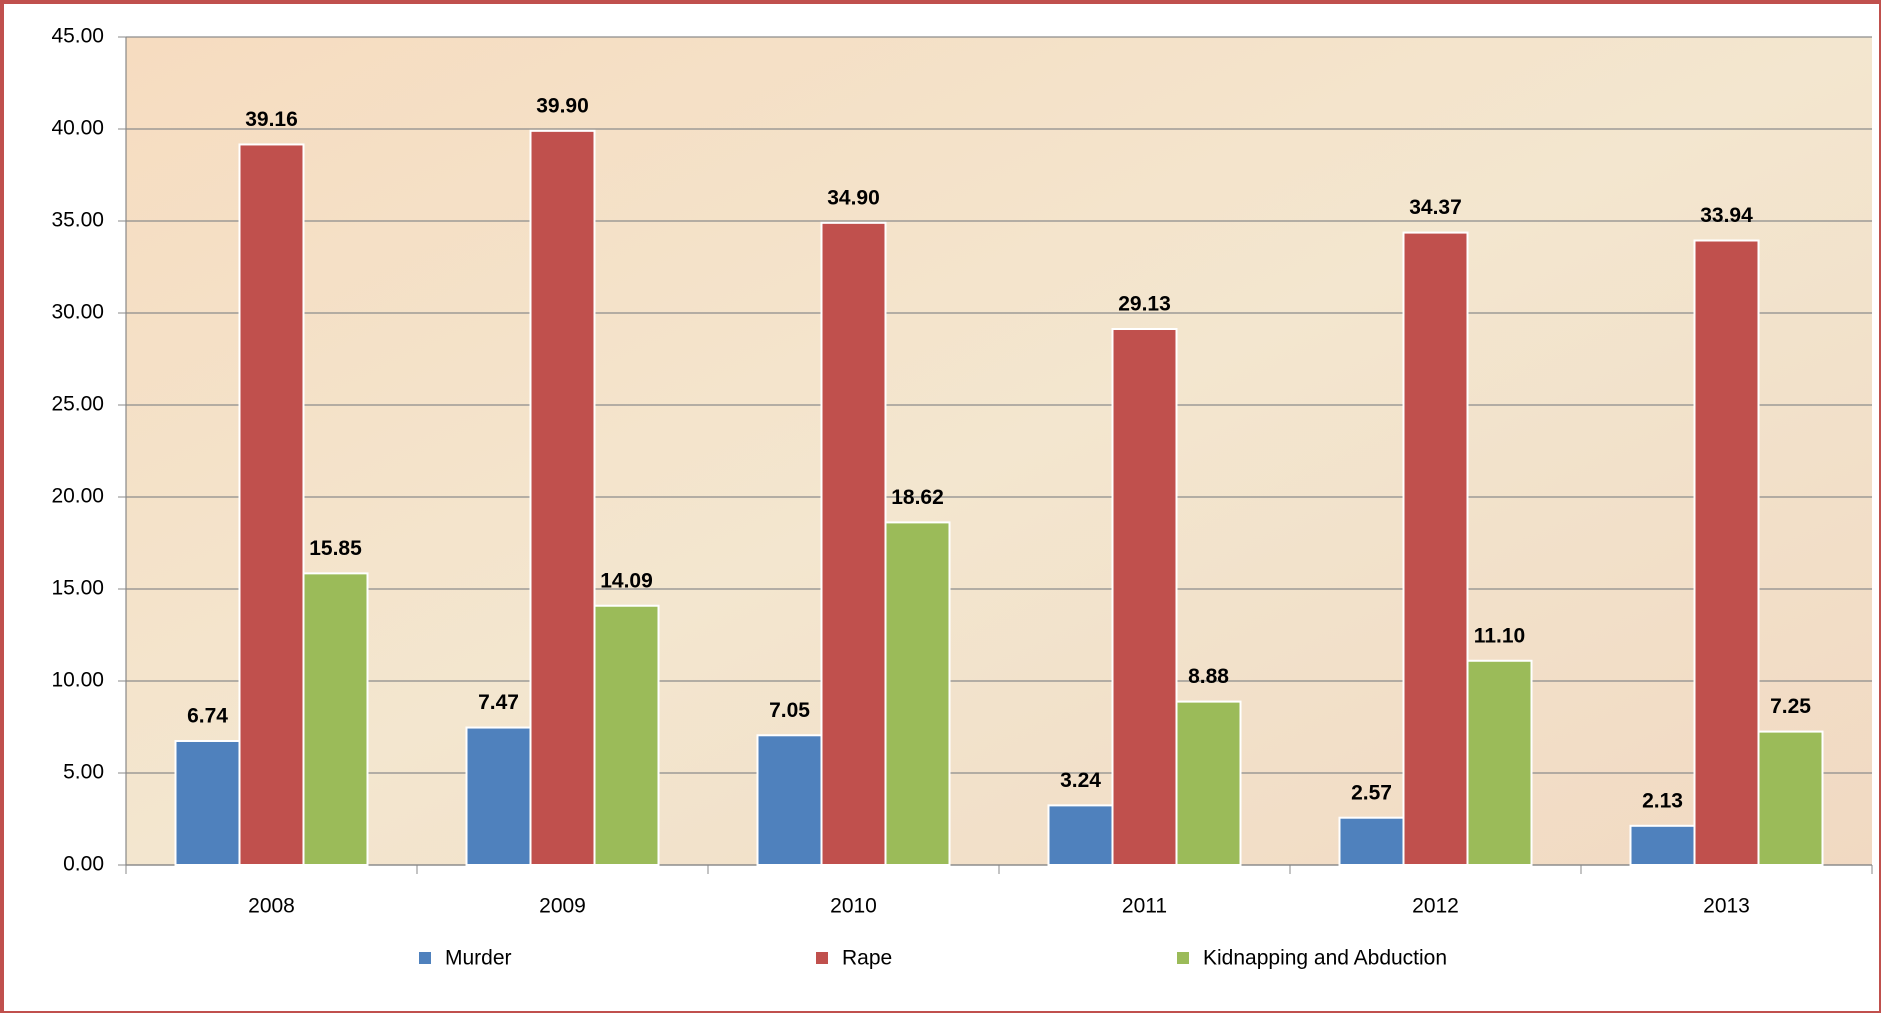 The image size is (1881, 1018). What do you see at coordinates (562, 906) in the screenshot?
I see `x-tick-label: 2009` at bounding box center [562, 906].